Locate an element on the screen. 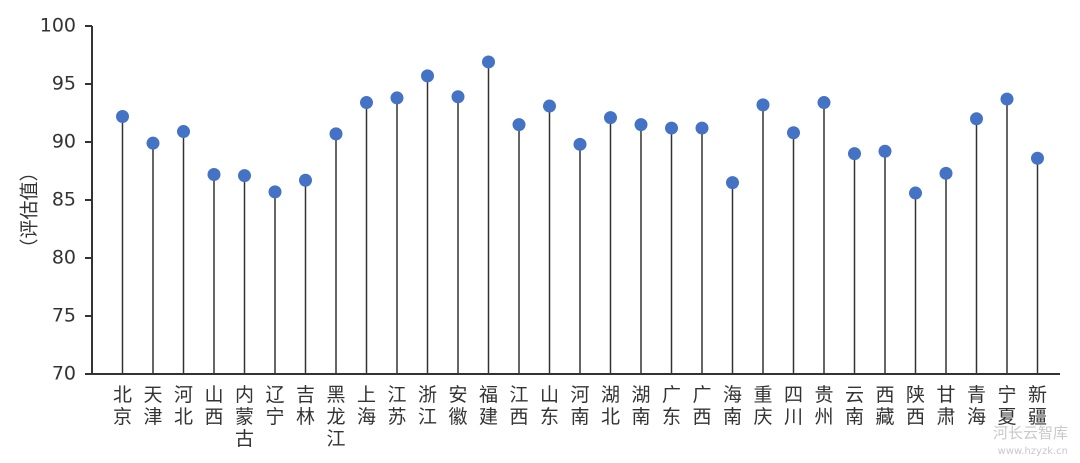 This screenshot has height=463, width=1080. x-tick-label: 北京 is located at coordinates (122, 406).